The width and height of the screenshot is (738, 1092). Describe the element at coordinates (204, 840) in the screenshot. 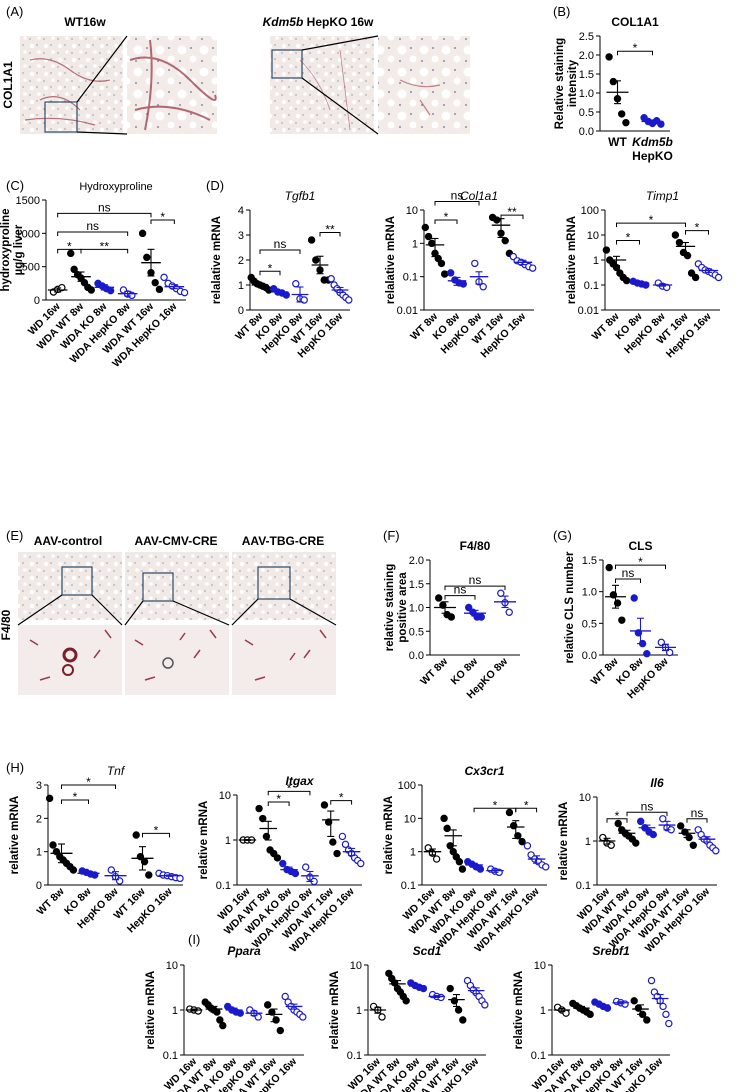

I see `y-axis-label: relative mRNA` at that location.